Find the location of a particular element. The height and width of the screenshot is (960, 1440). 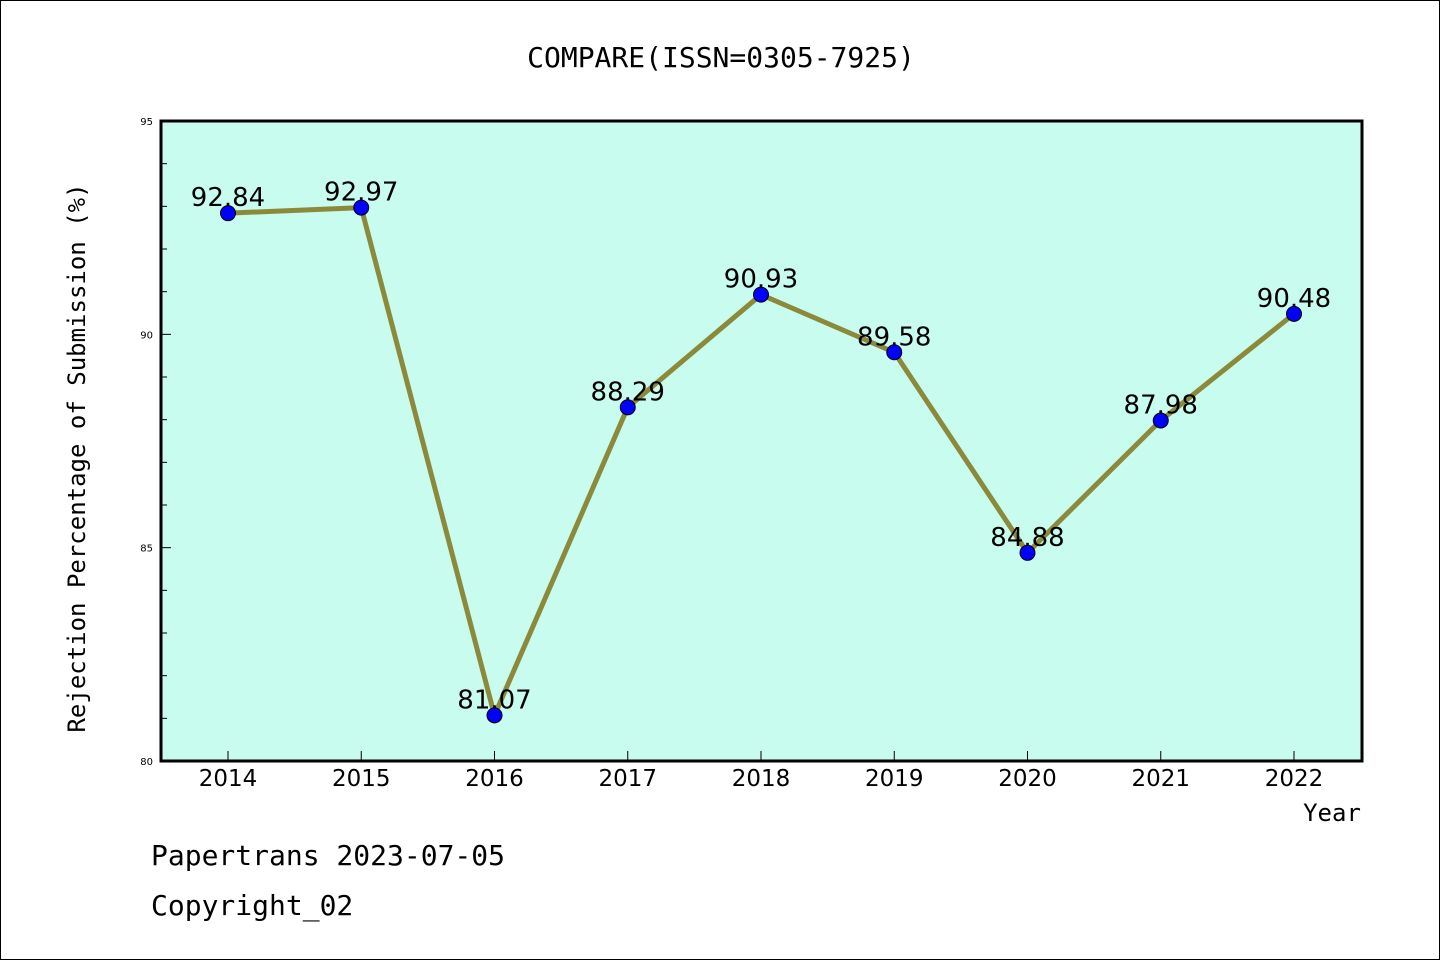

data-label: 90.48 is located at coordinates (1294, 299).